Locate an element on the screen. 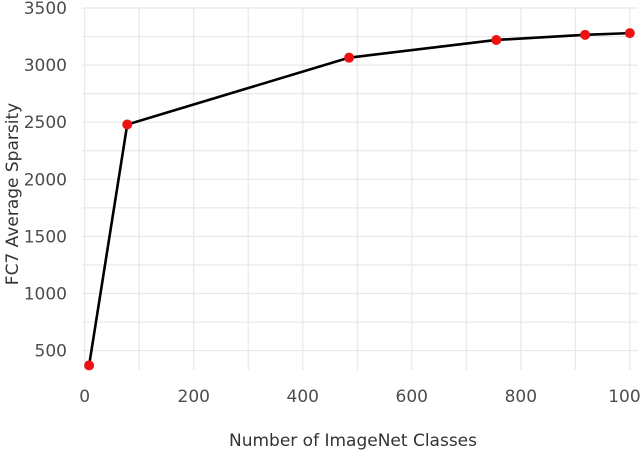  y-tick-label: 2000 is located at coordinates (45, 180).